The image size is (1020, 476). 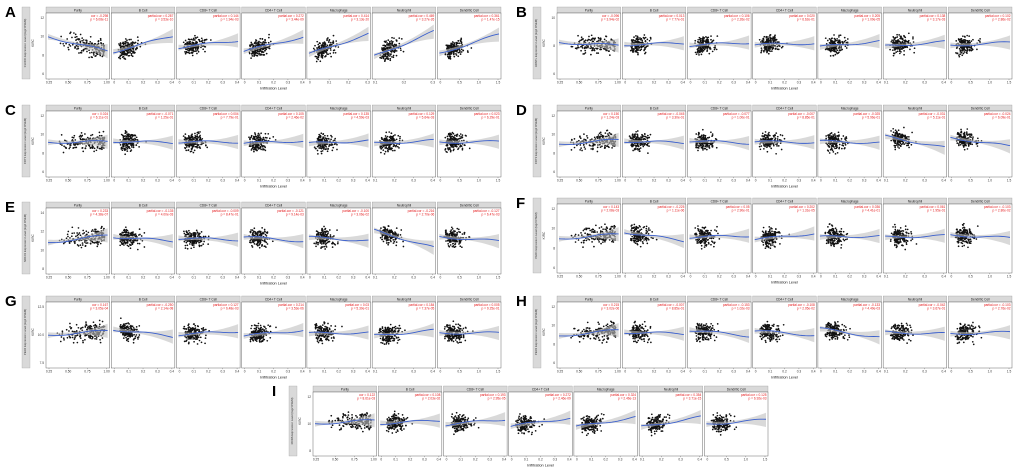 I want to click on y-tick-label: 6, so click(x=554, y=74).